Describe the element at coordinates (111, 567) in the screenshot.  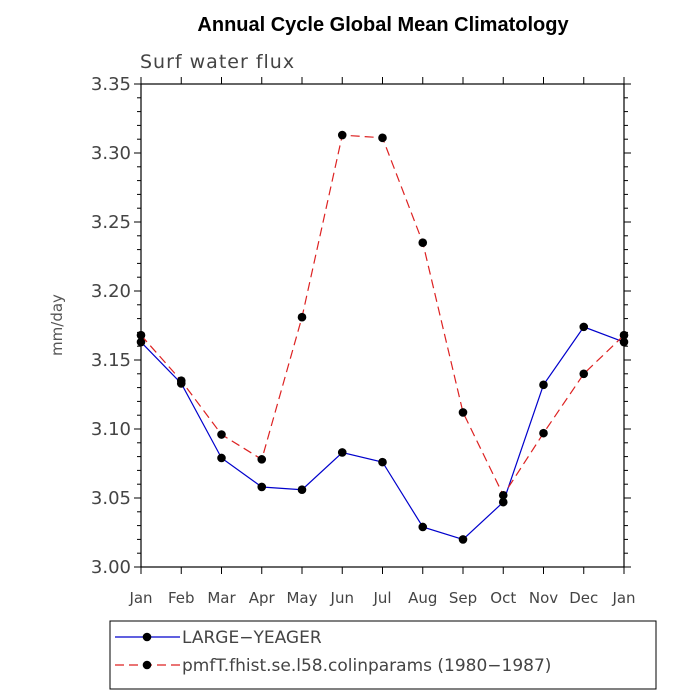
I see `y-tick-label: 3.00` at that location.